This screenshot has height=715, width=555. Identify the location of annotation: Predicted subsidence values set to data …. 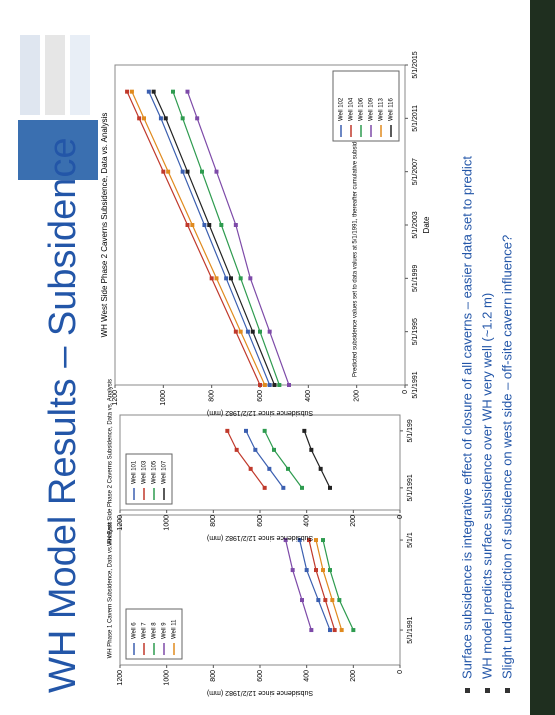
(356, 230).